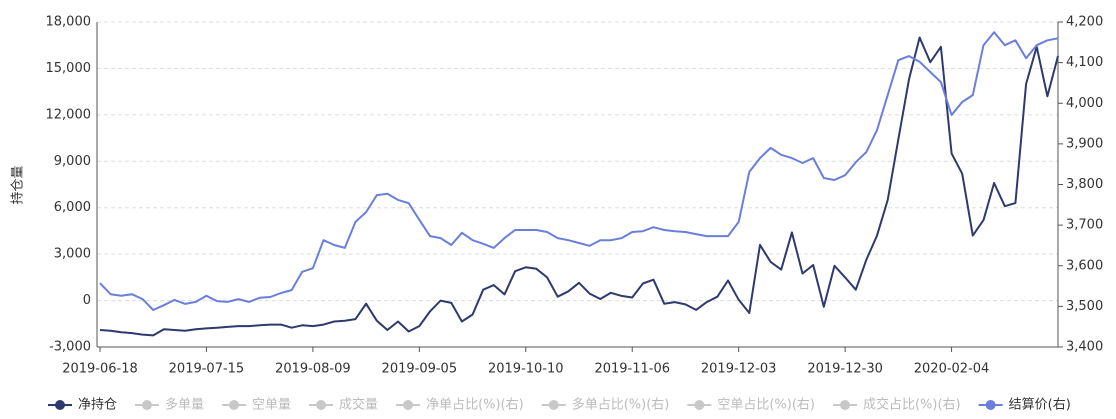 The width and height of the screenshot is (1116, 419). What do you see at coordinates (184, 405) in the screenshot?
I see `legend-label: 多单量` at bounding box center [184, 405].